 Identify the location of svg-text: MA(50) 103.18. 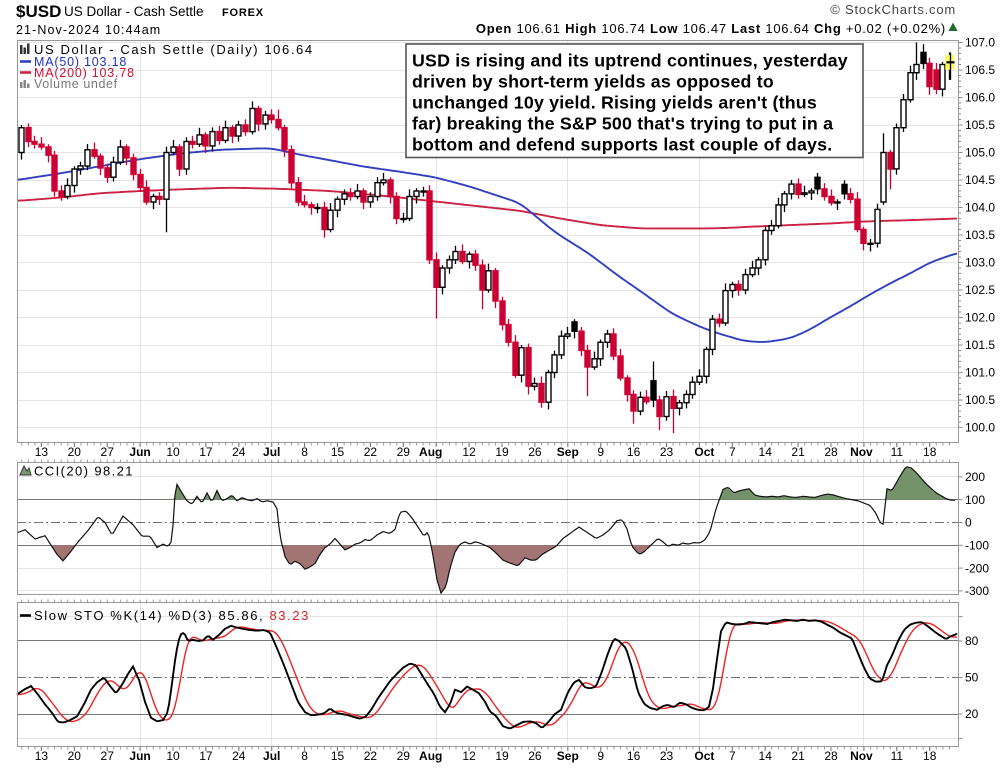
(80, 62).